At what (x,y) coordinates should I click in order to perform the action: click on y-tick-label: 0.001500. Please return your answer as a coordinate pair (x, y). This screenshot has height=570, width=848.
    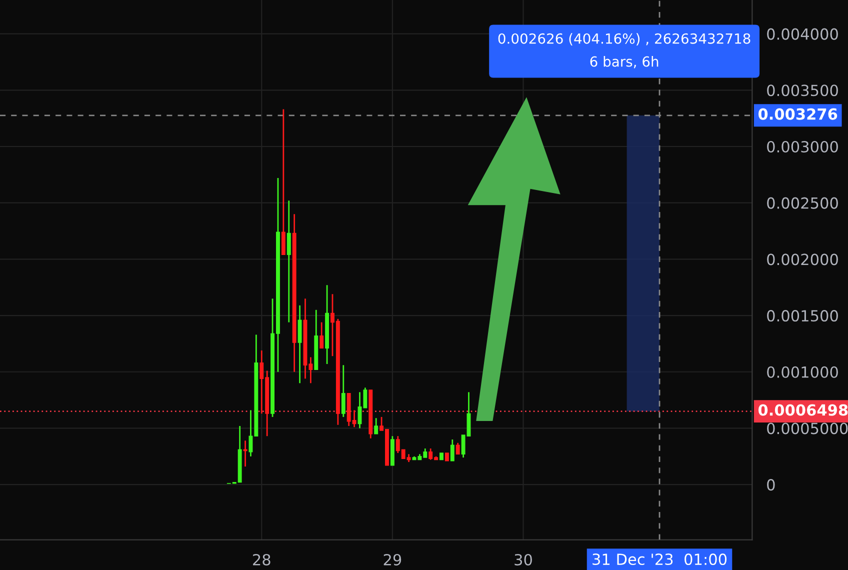
    Looking at the image, I should click on (802, 316).